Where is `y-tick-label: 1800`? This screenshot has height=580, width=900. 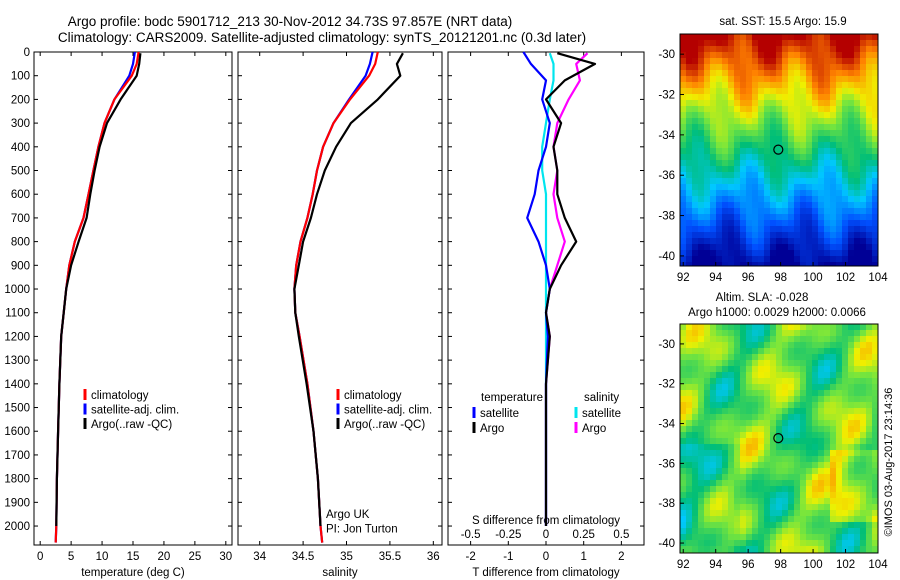
y-tick-label: 1800 is located at coordinates (17, 480).